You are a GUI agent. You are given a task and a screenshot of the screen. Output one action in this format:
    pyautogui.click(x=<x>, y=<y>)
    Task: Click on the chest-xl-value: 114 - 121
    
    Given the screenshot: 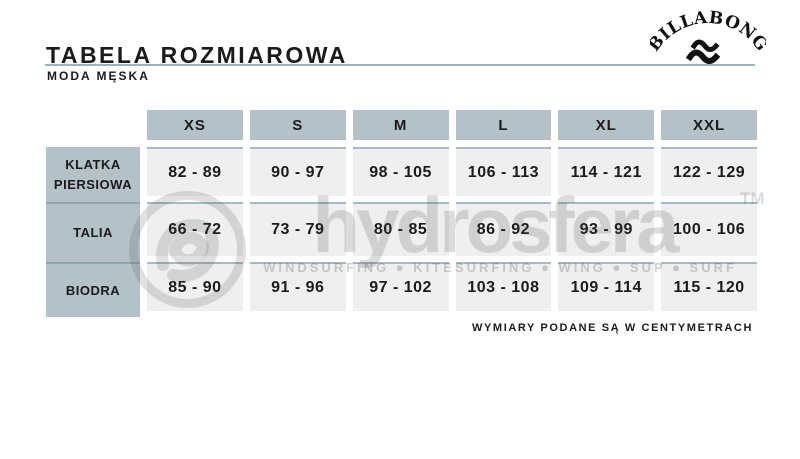 What is the action you would take?
    pyautogui.click(x=606, y=171)
    